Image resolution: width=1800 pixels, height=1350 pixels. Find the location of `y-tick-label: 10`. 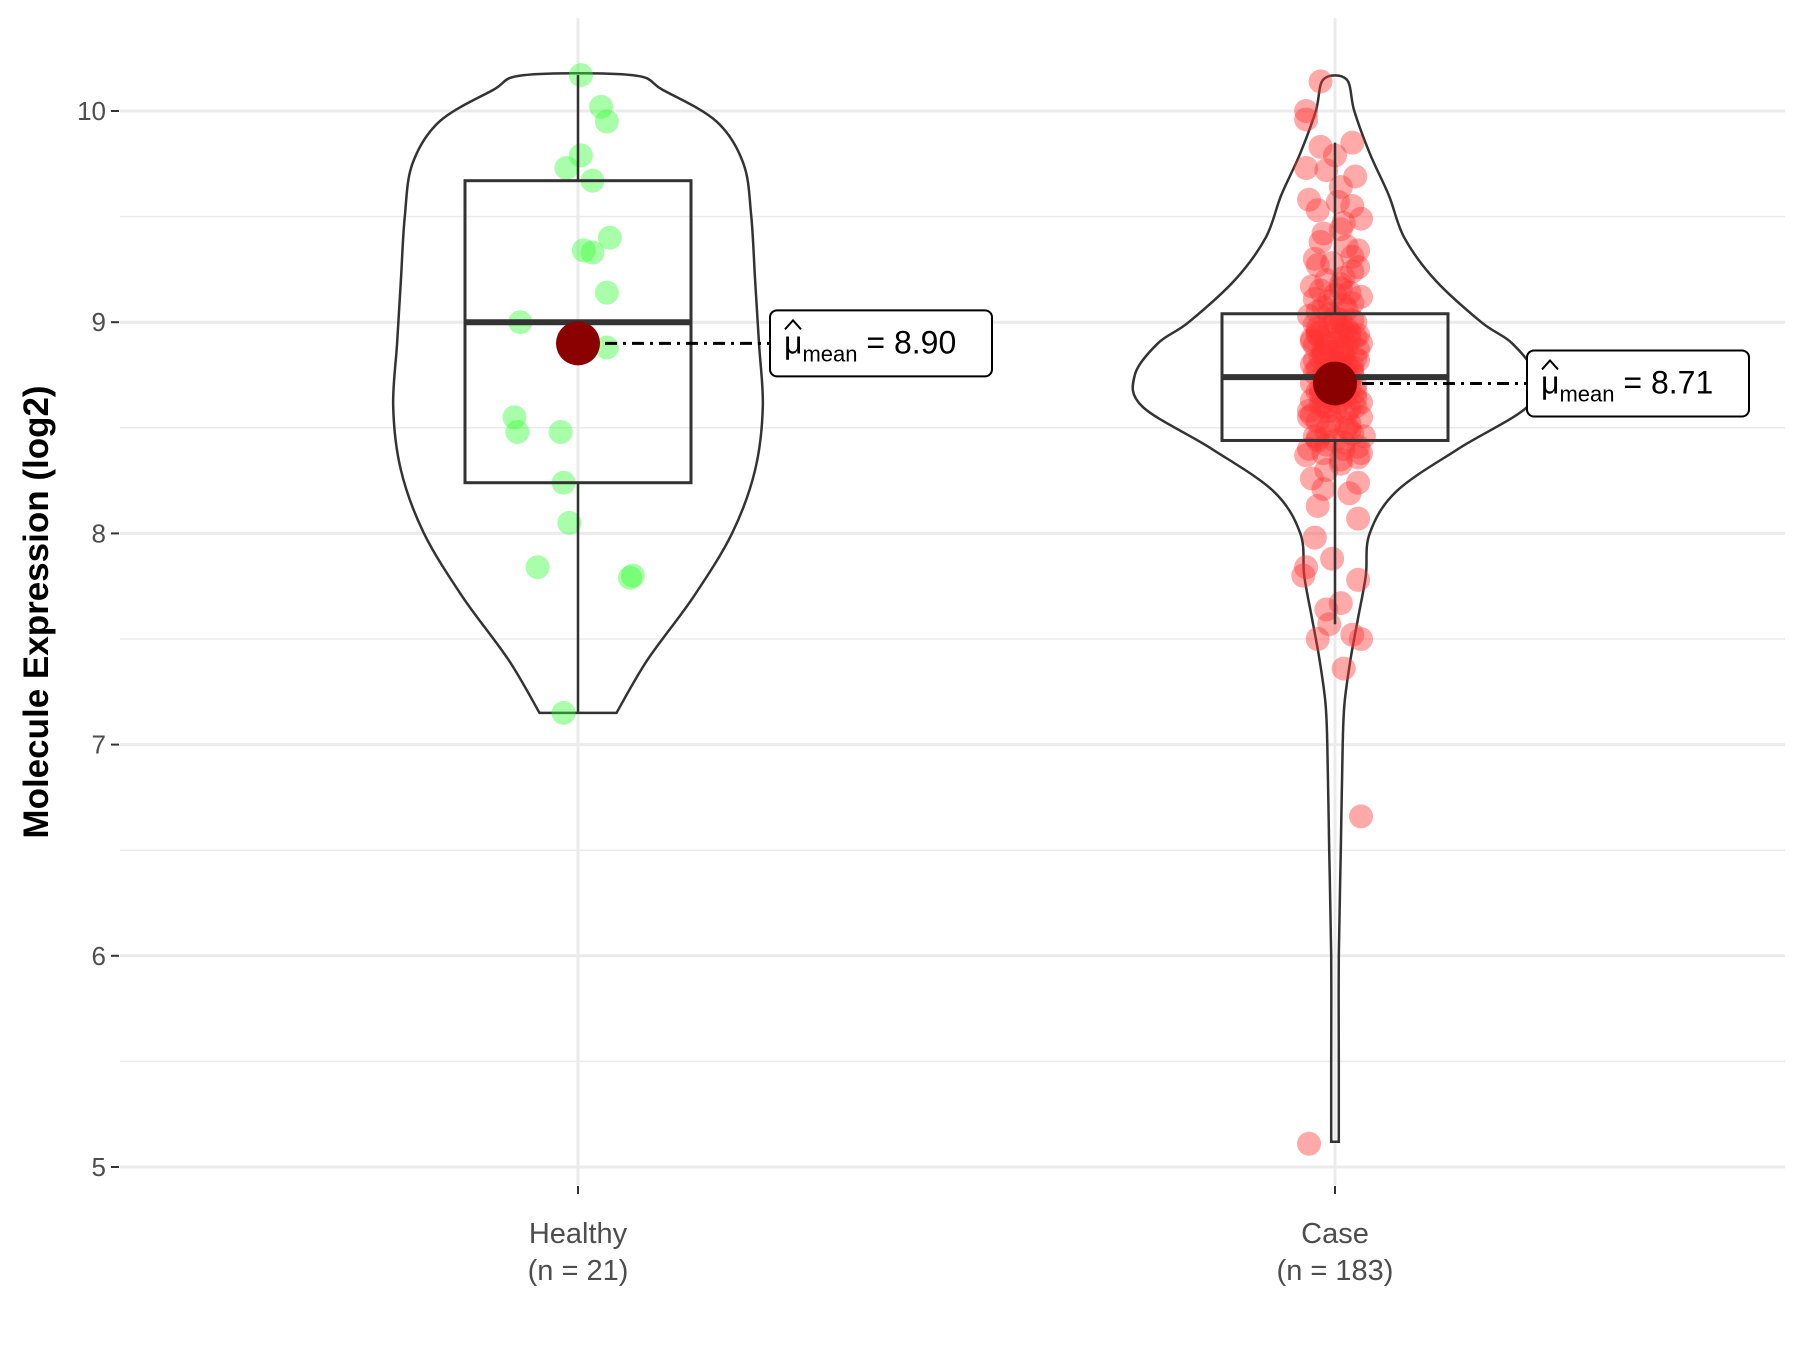

y-tick-label: 10 is located at coordinates (91, 111).